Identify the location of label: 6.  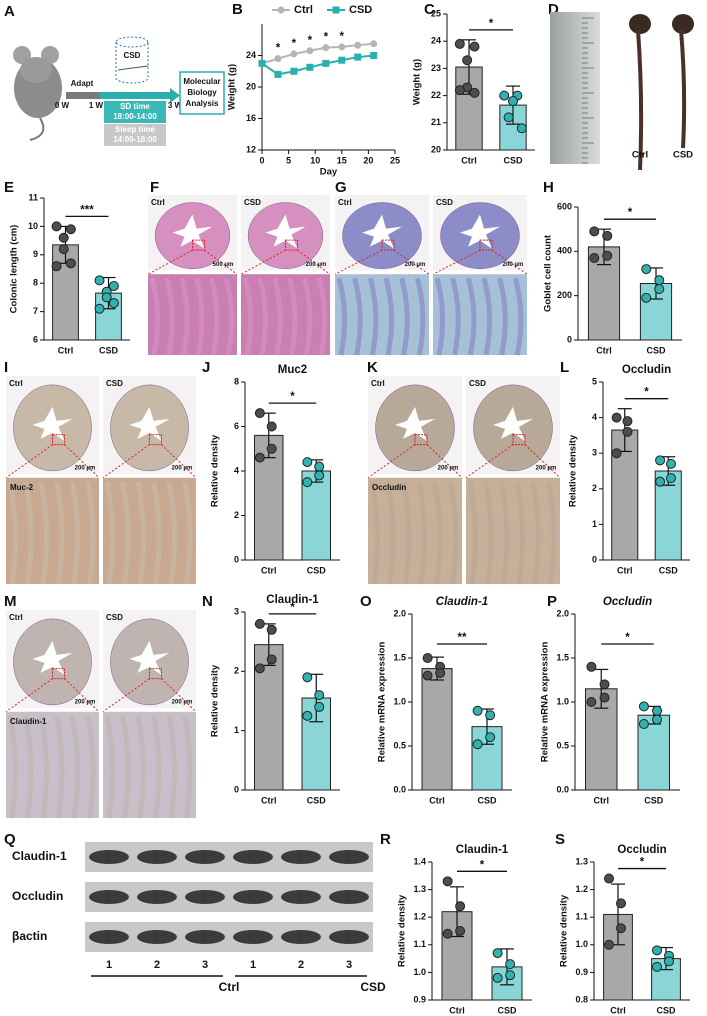
(35, 339).